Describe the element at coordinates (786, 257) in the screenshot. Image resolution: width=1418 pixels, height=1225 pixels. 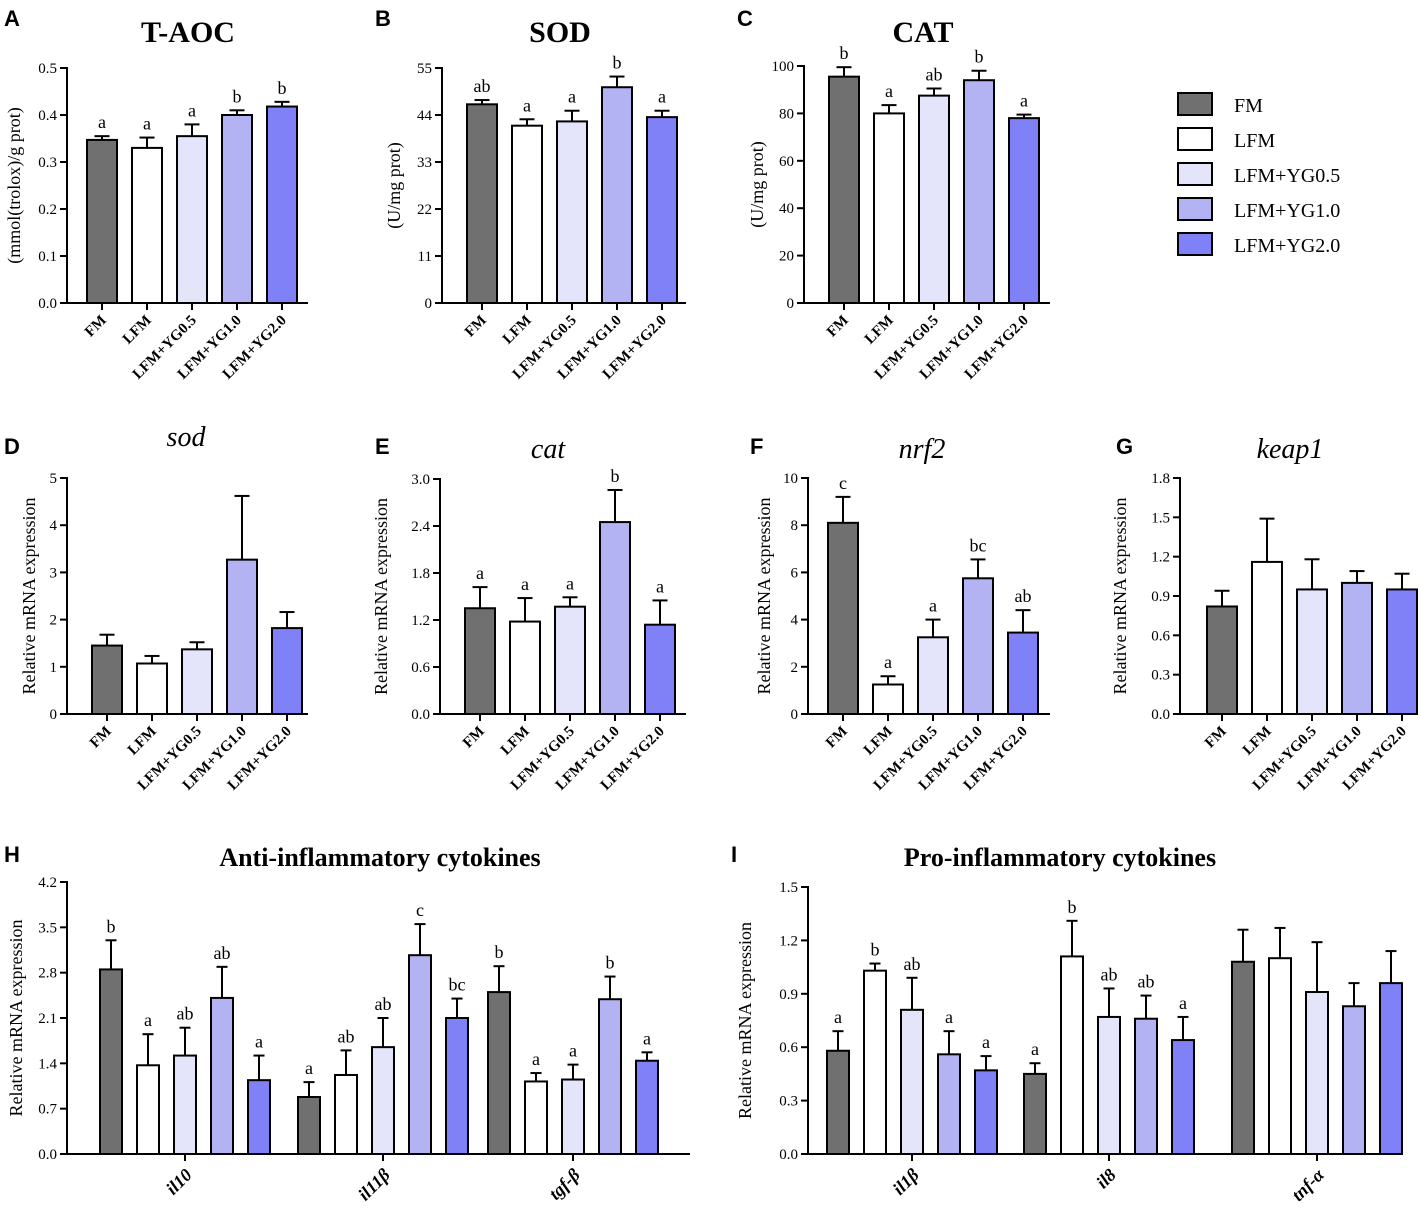
I see `y-tick-label: 20` at that location.